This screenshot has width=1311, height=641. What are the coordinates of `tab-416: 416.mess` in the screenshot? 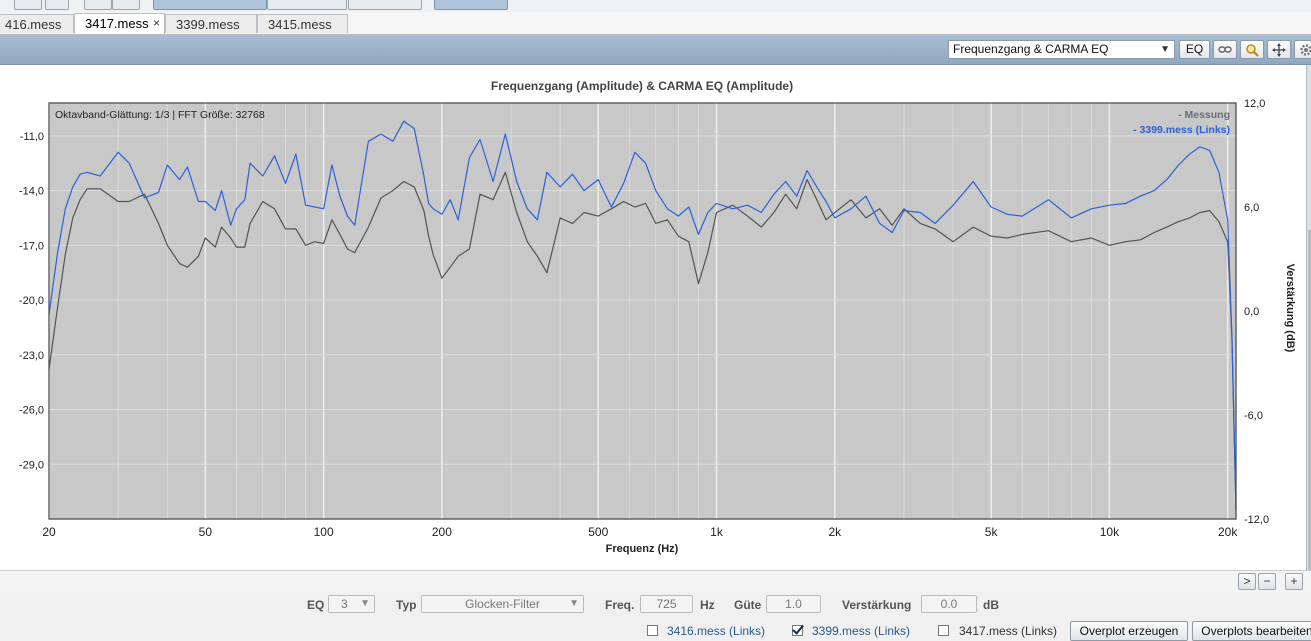 It's located at (37, 23).